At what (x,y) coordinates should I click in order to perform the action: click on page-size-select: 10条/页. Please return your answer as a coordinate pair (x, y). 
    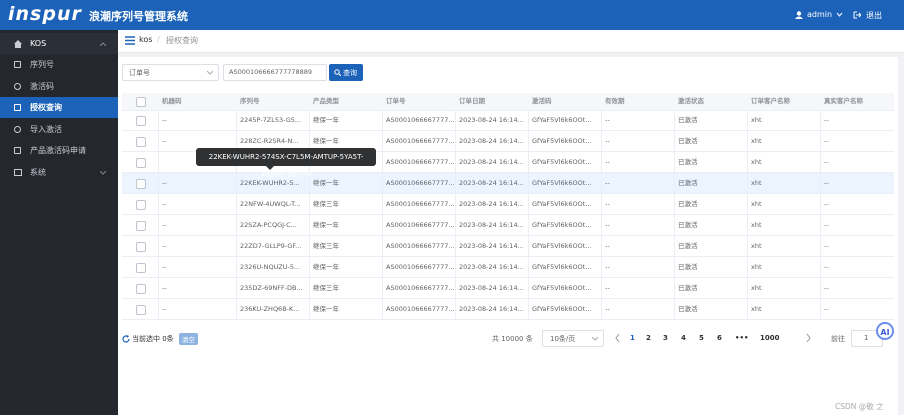
    Looking at the image, I should click on (573, 338).